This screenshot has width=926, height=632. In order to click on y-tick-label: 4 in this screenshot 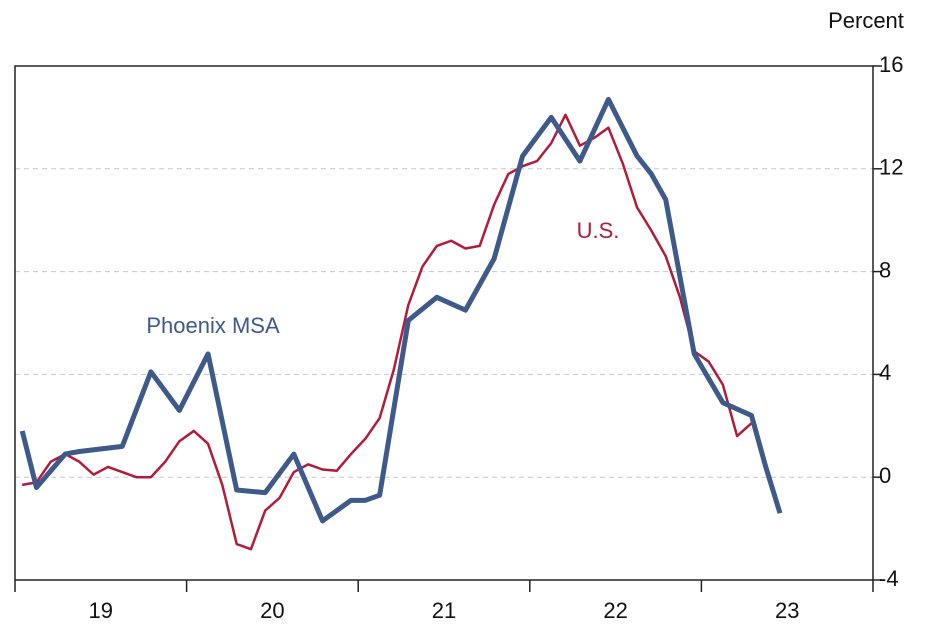, I will do `click(885, 372)`.